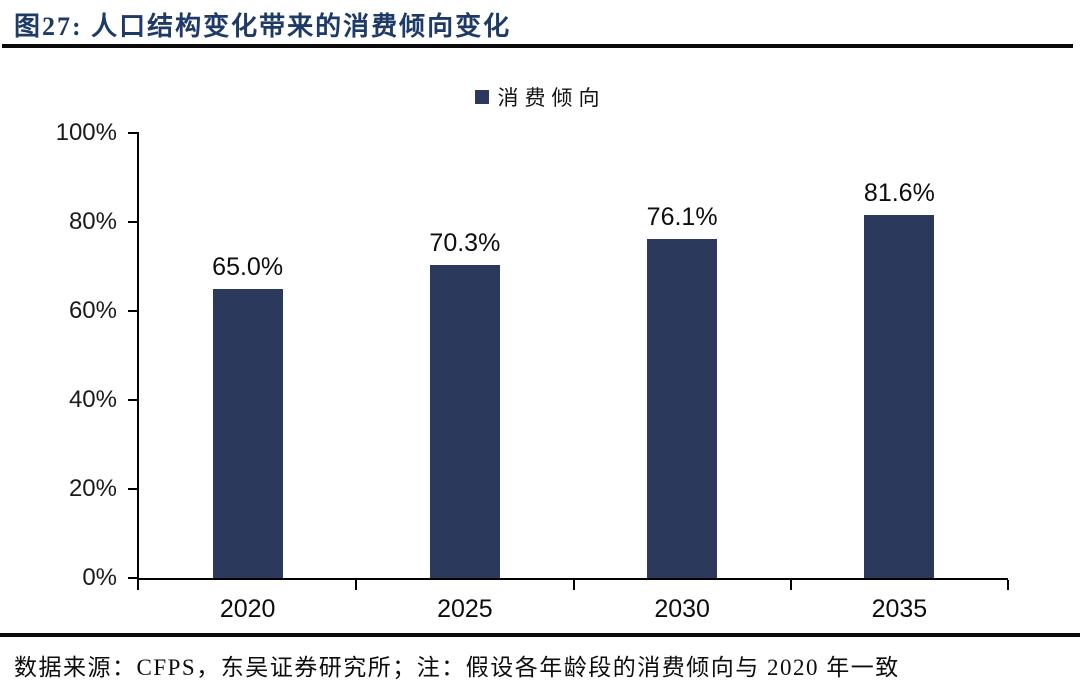 The image size is (1080, 693). What do you see at coordinates (540, 635) in the screenshot?
I see `footer-divider` at bounding box center [540, 635].